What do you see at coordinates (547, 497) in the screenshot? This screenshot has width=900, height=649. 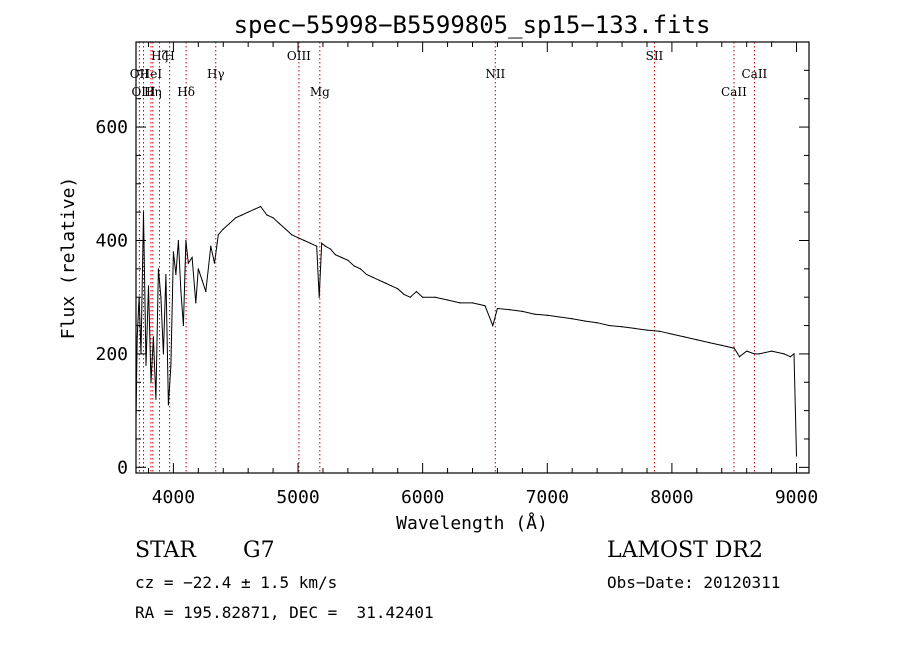 I see `x-tick-label-3: 7000` at bounding box center [547, 497].